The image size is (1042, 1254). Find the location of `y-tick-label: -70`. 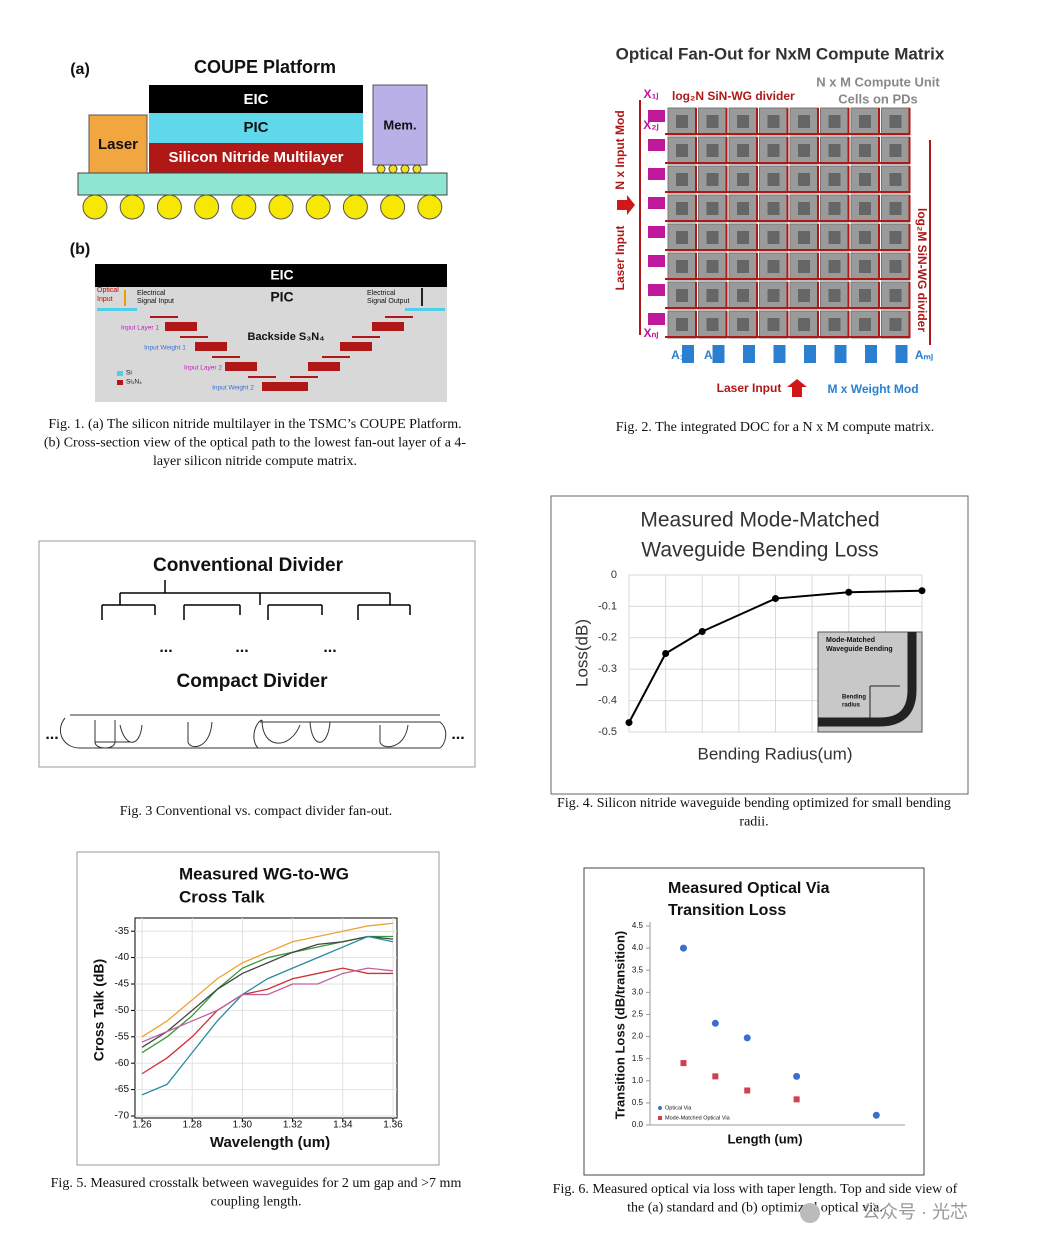

y-tick-label: -70 is located at coordinates (122, 1116).